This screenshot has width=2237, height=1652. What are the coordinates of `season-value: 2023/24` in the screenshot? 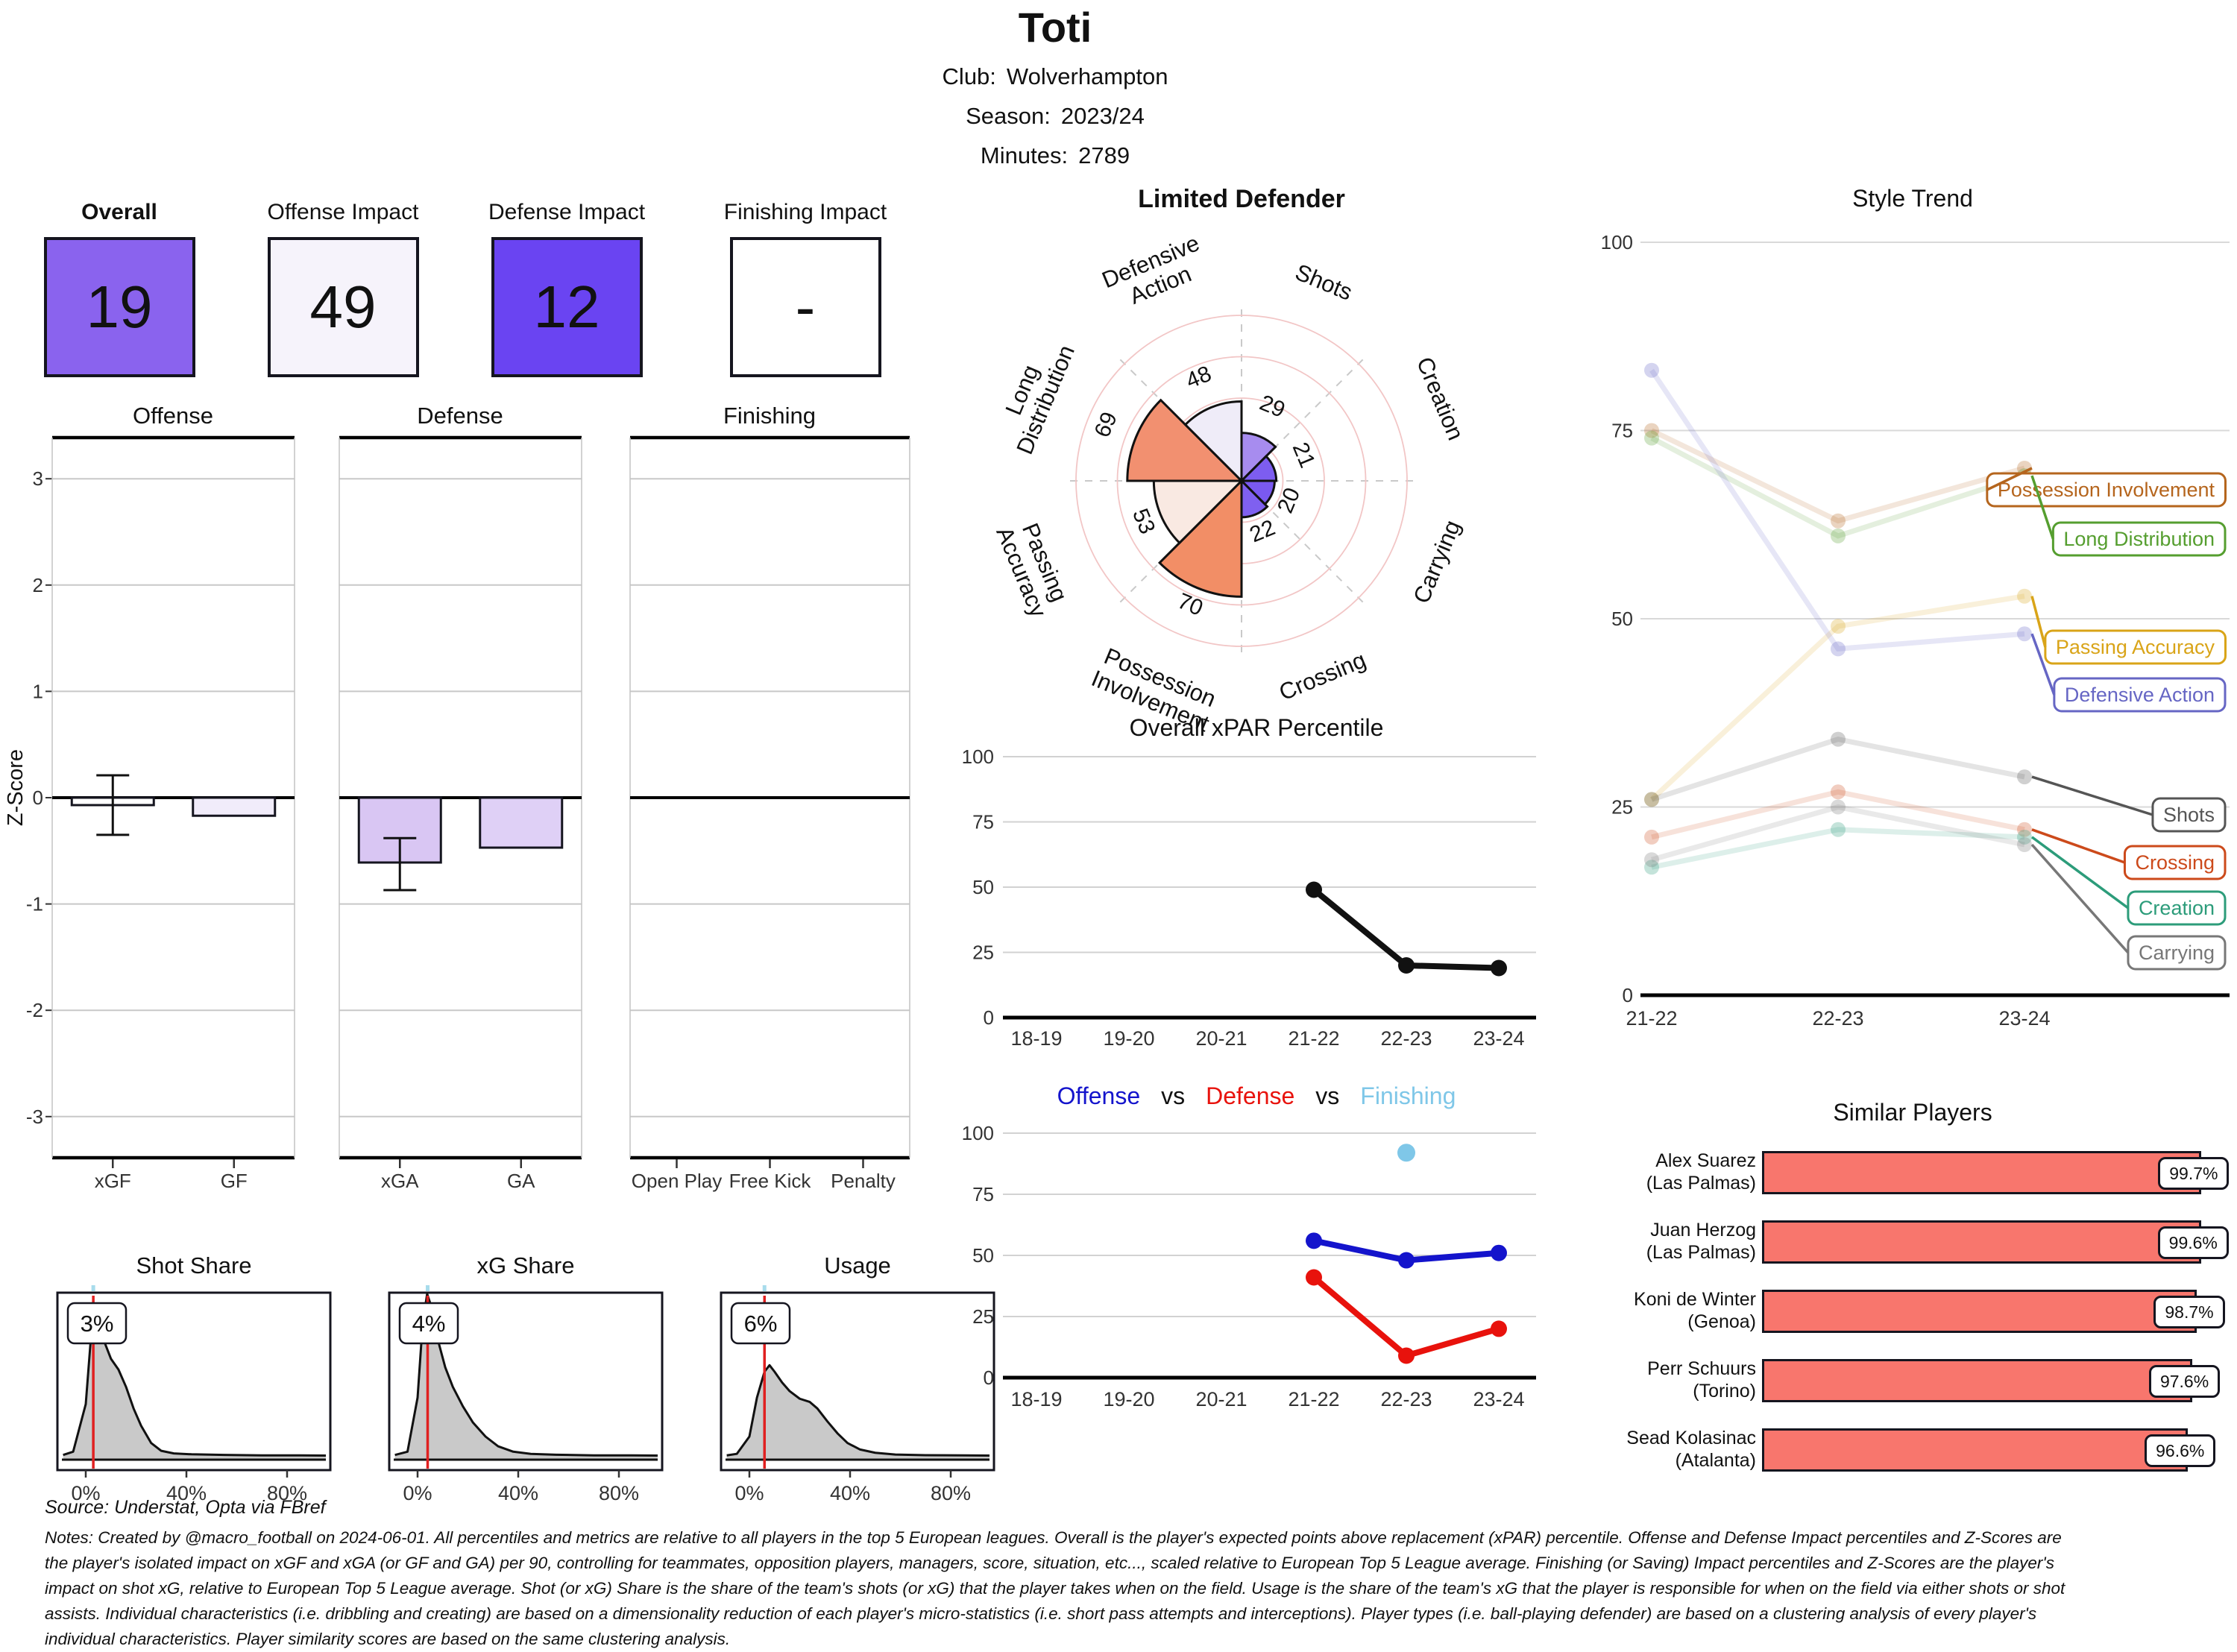 It's located at (1103, 115).